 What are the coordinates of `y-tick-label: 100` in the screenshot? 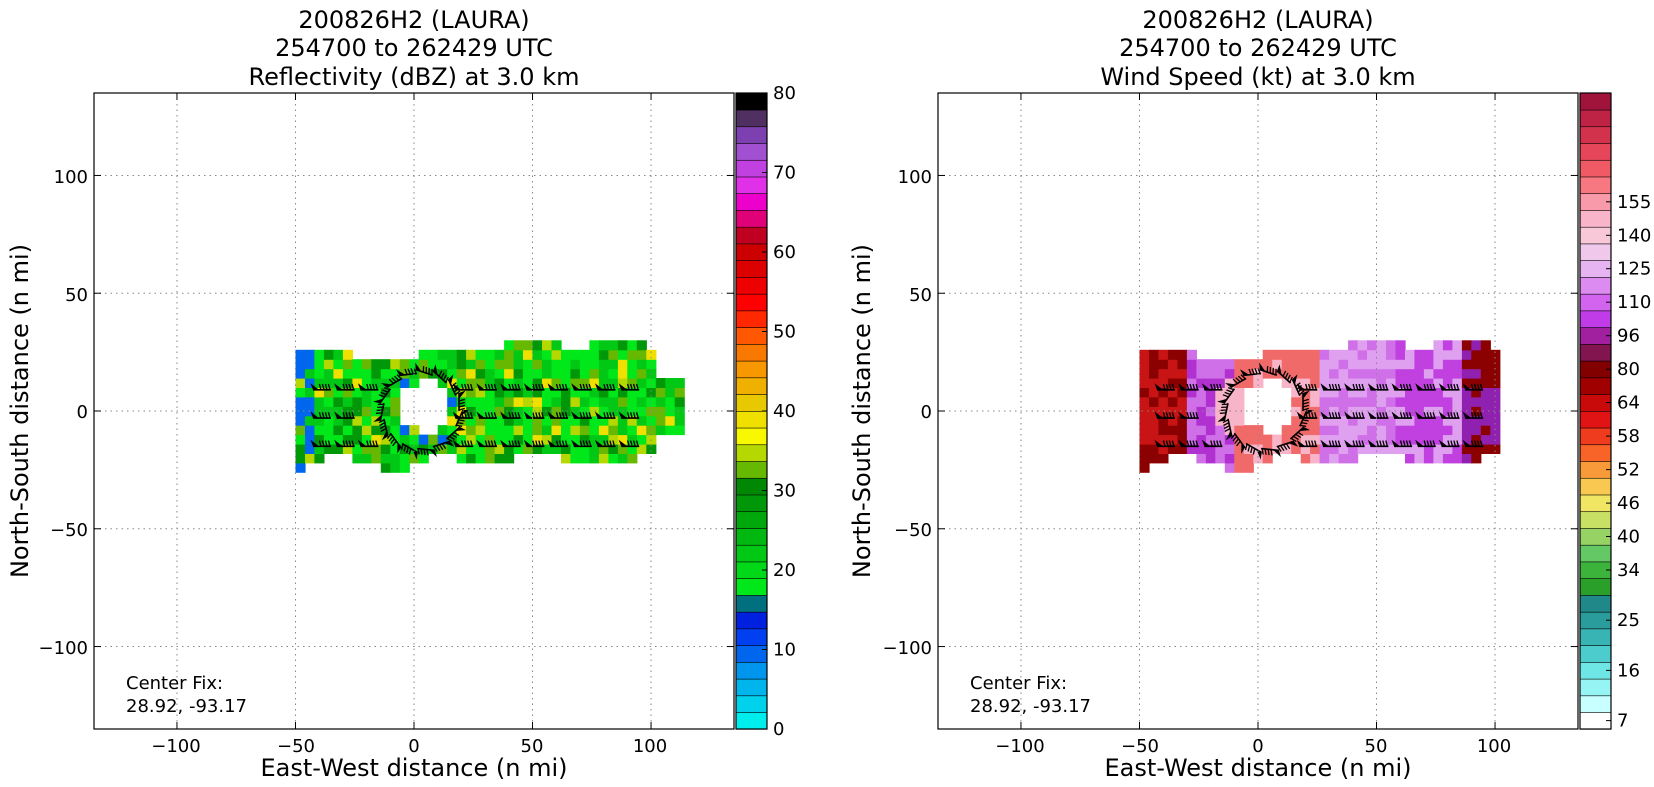 It's located at (71, 177).